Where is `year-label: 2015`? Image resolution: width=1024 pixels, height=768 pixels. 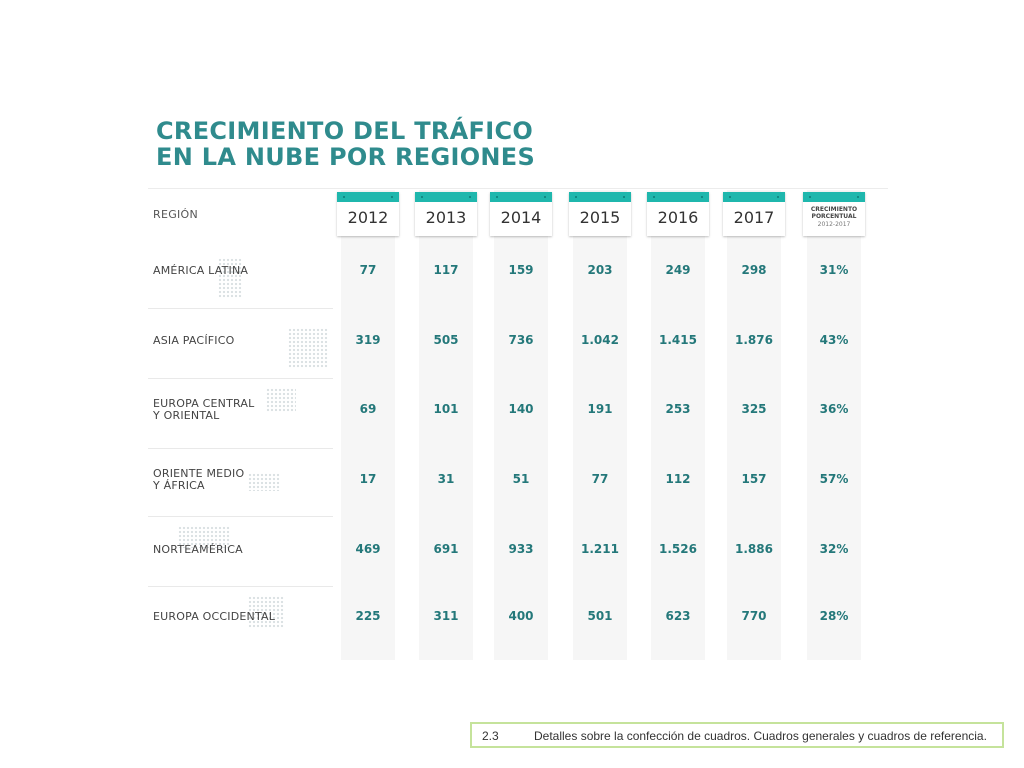 year-label: 2015 is located at coordinates (600, 217).